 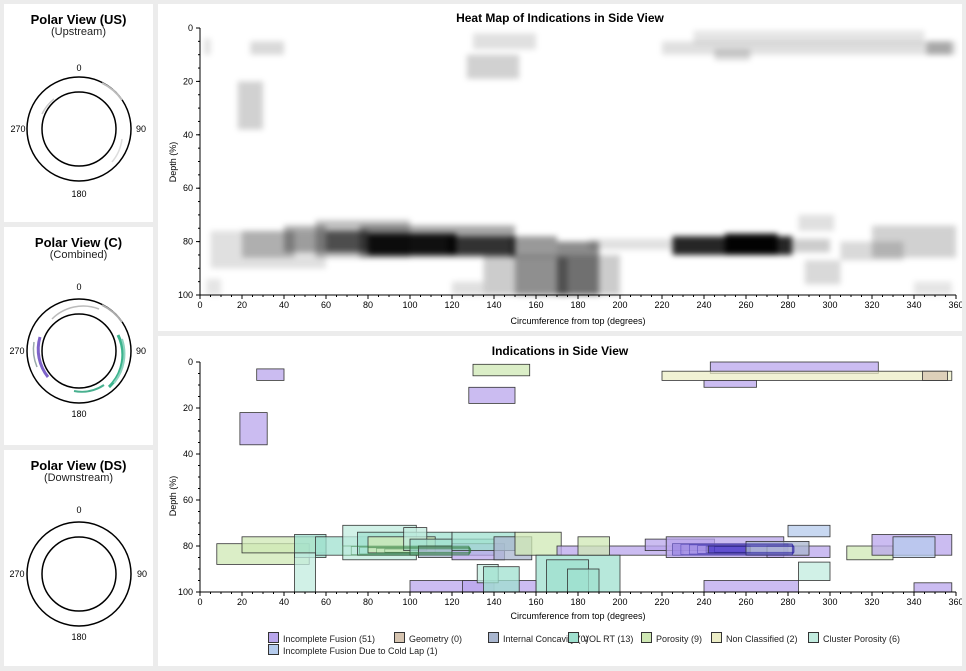 I want to click on legend-item-cluster-porosity: Cluster Porosity (6), so click(x=854, y=638).